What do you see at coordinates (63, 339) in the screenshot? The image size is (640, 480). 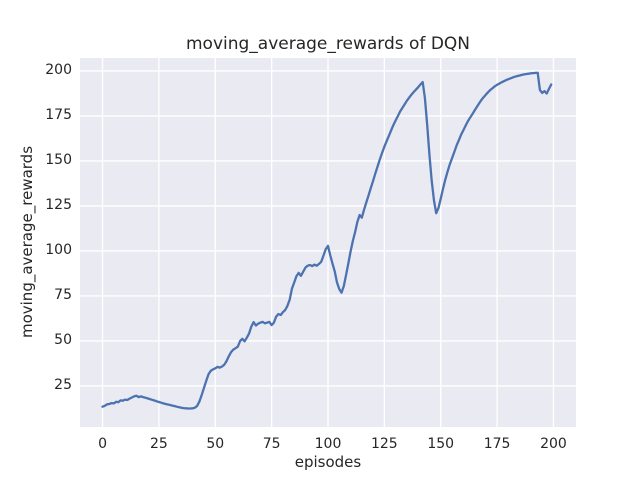 I see `y-tick-label: 50` at bounding box center [63, 339].